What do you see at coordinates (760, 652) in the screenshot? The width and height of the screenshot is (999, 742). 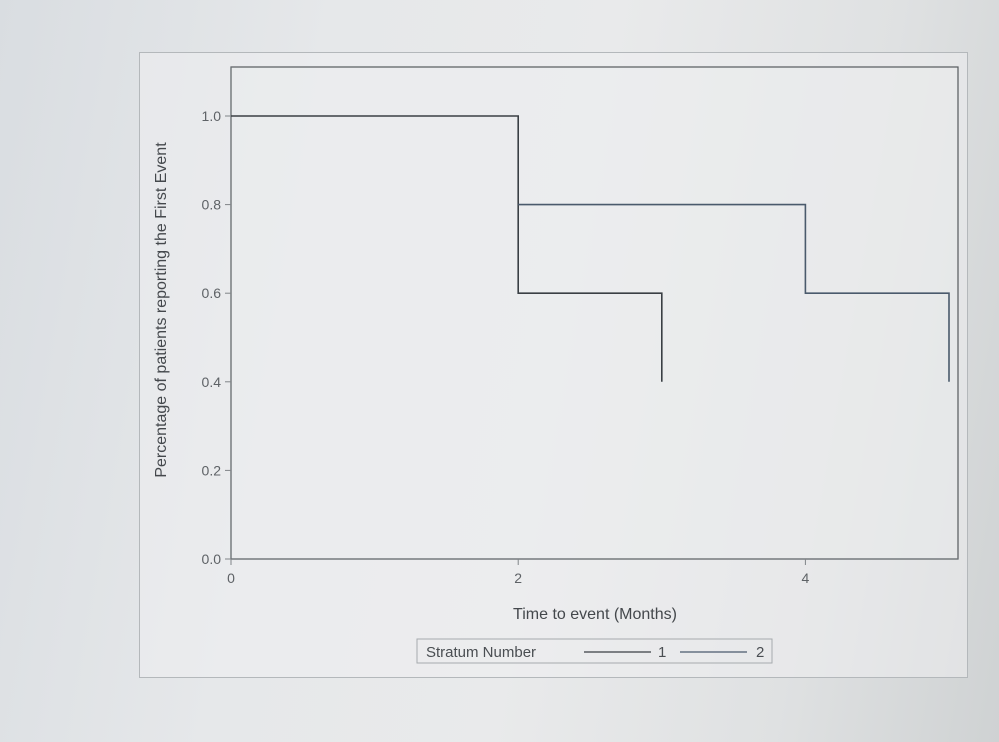 I see `legend-label-2: 2` at bounding box center [760, 652].